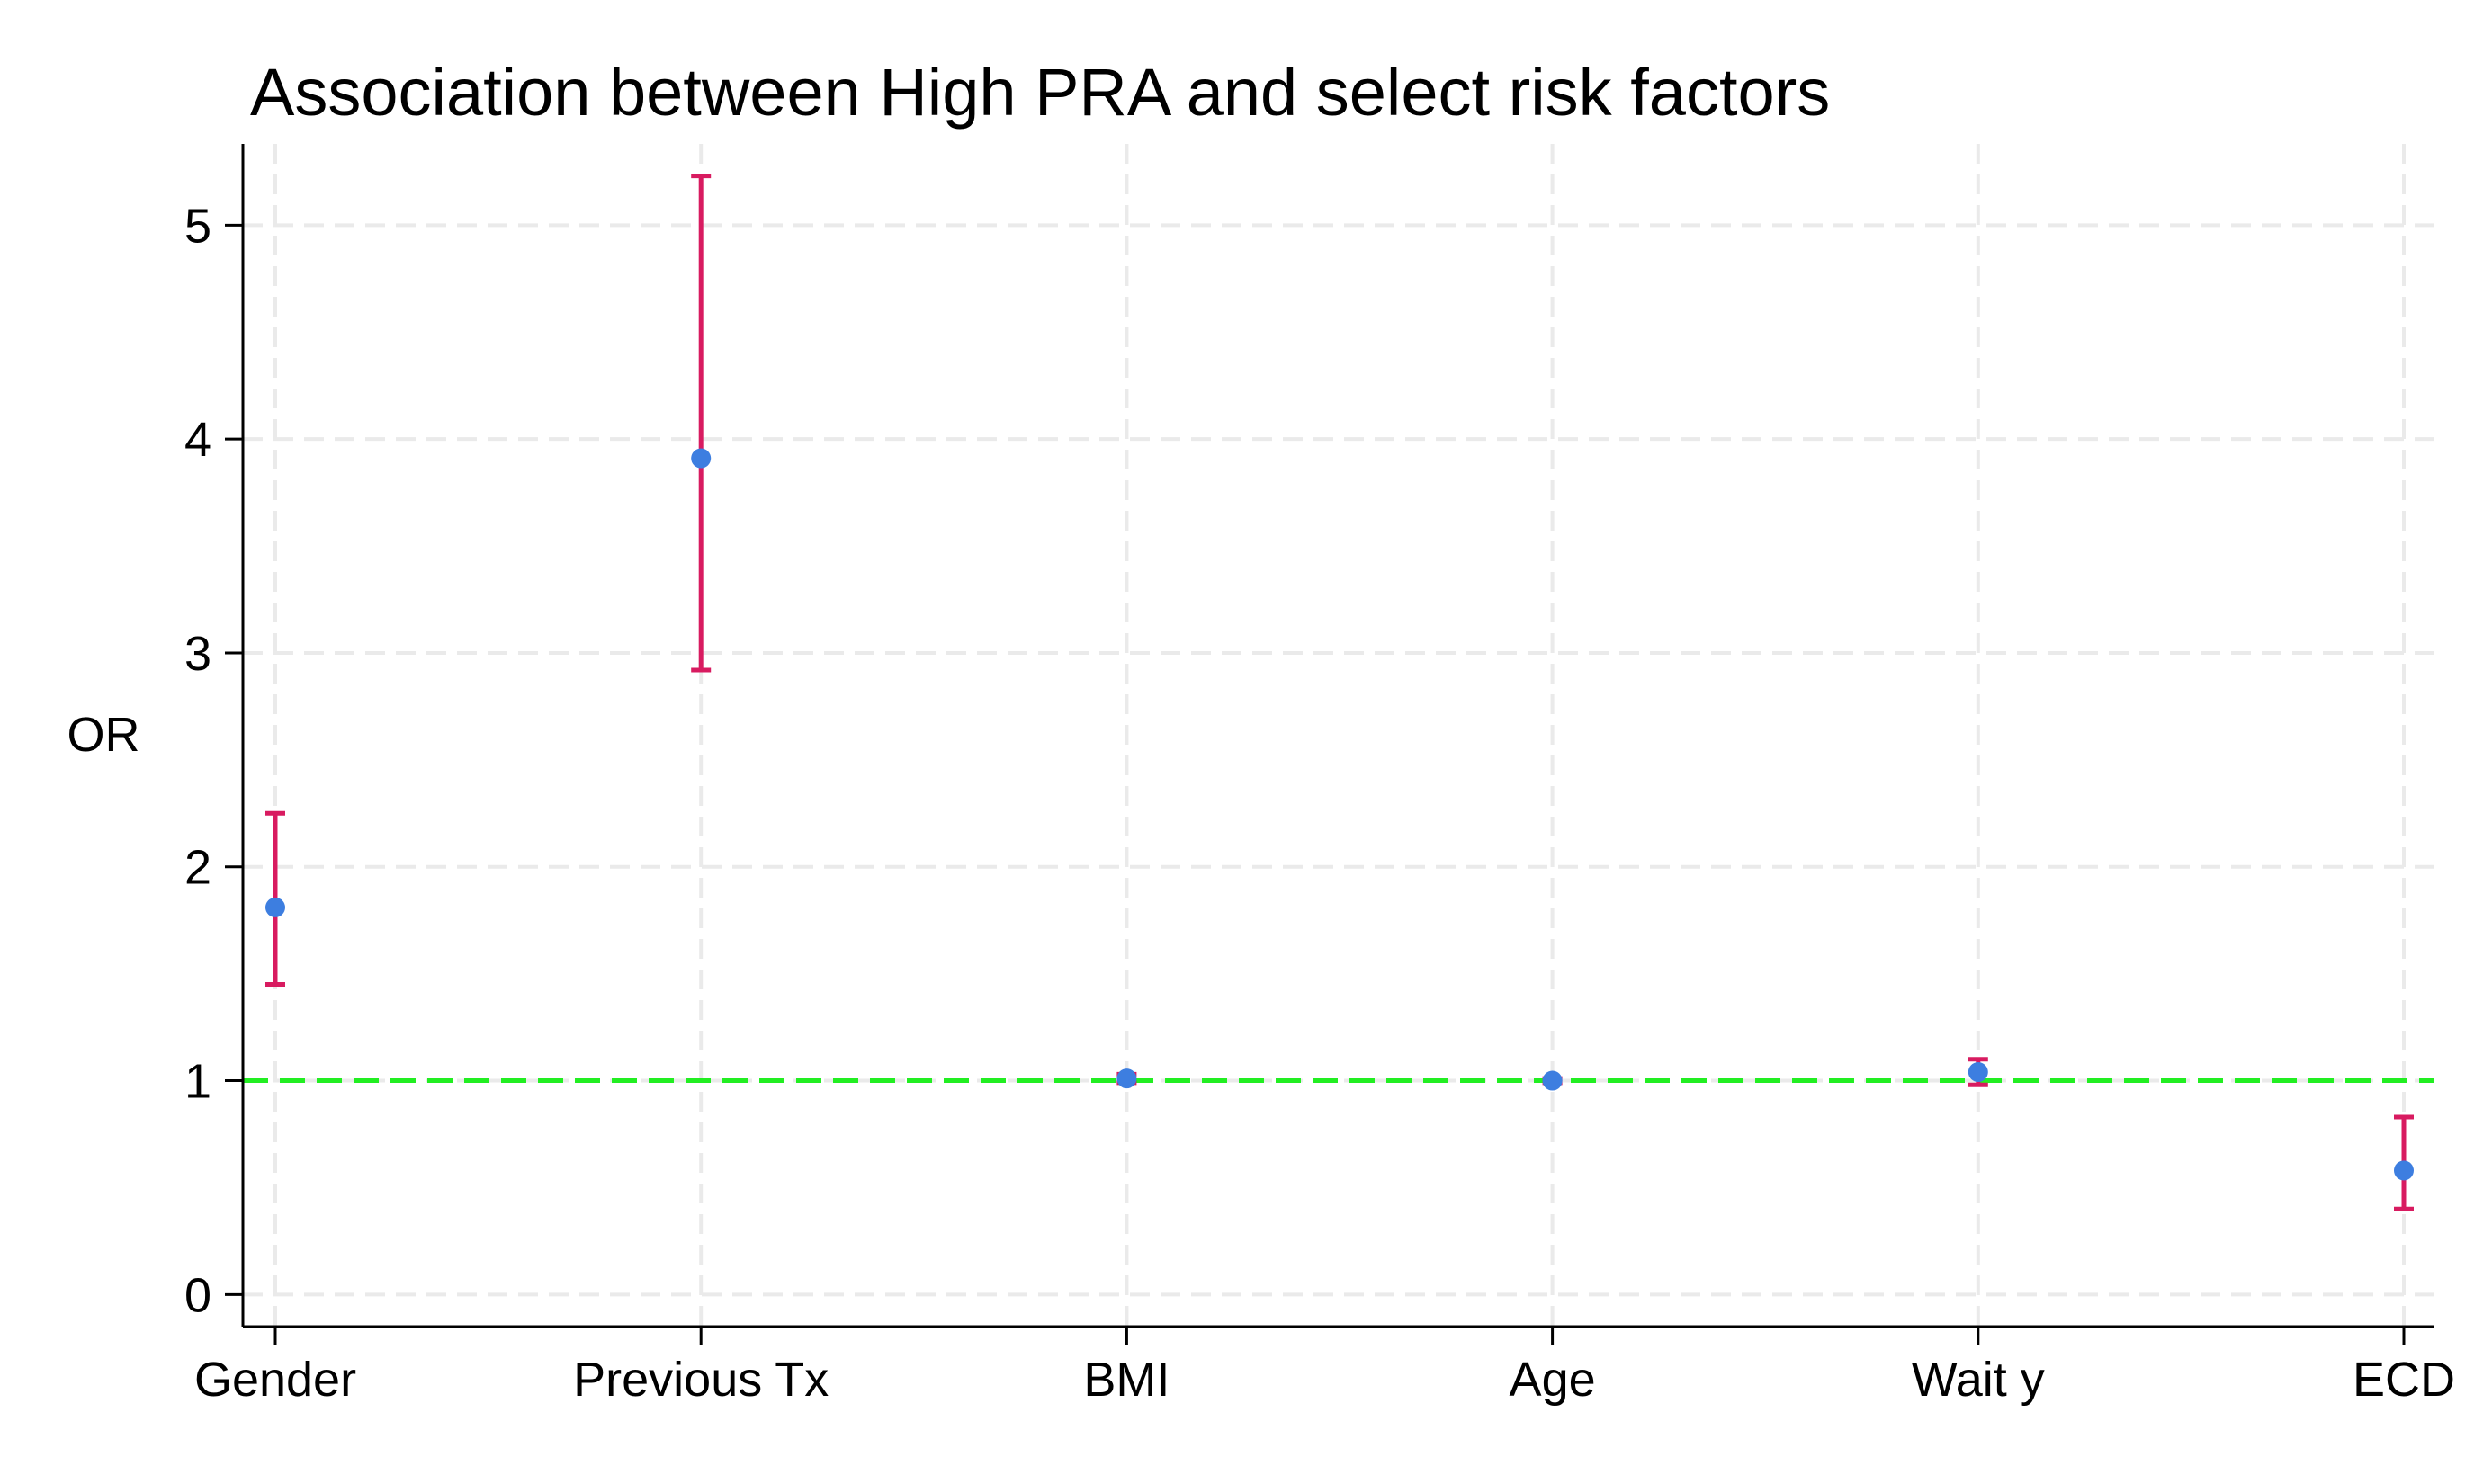 The width and height of the screenshot is (2474, 1484). Describe the element at coordinates (1979, 1380) in the screenshot. I see `x-tick-label: Wait y` at that location.